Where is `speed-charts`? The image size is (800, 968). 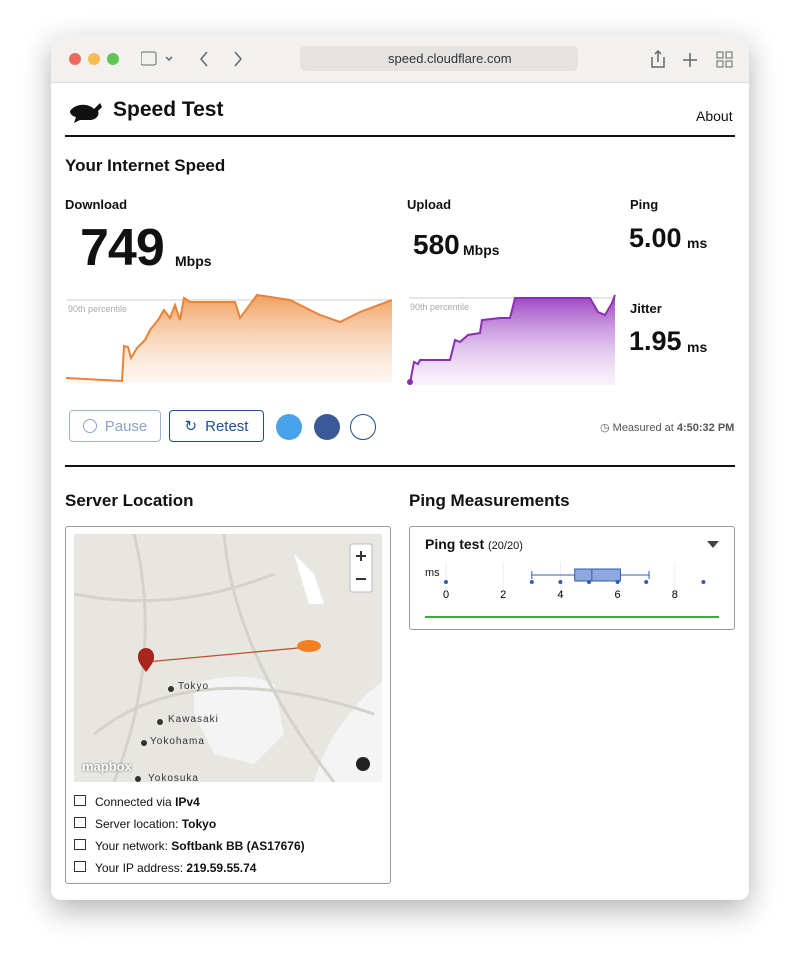 speed-charts is located at coordinates (340, 339).